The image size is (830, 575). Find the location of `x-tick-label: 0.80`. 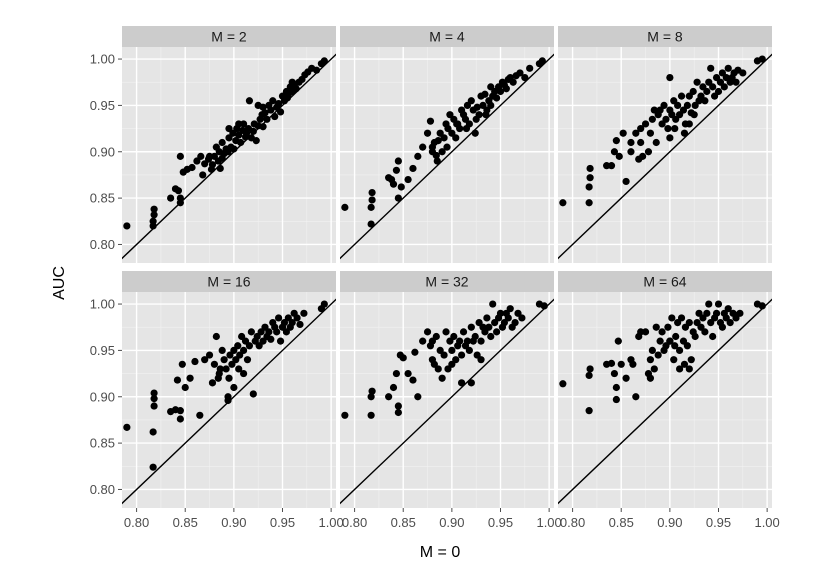

x-tick-label: 0.80 is located at coordinates (354, 522).